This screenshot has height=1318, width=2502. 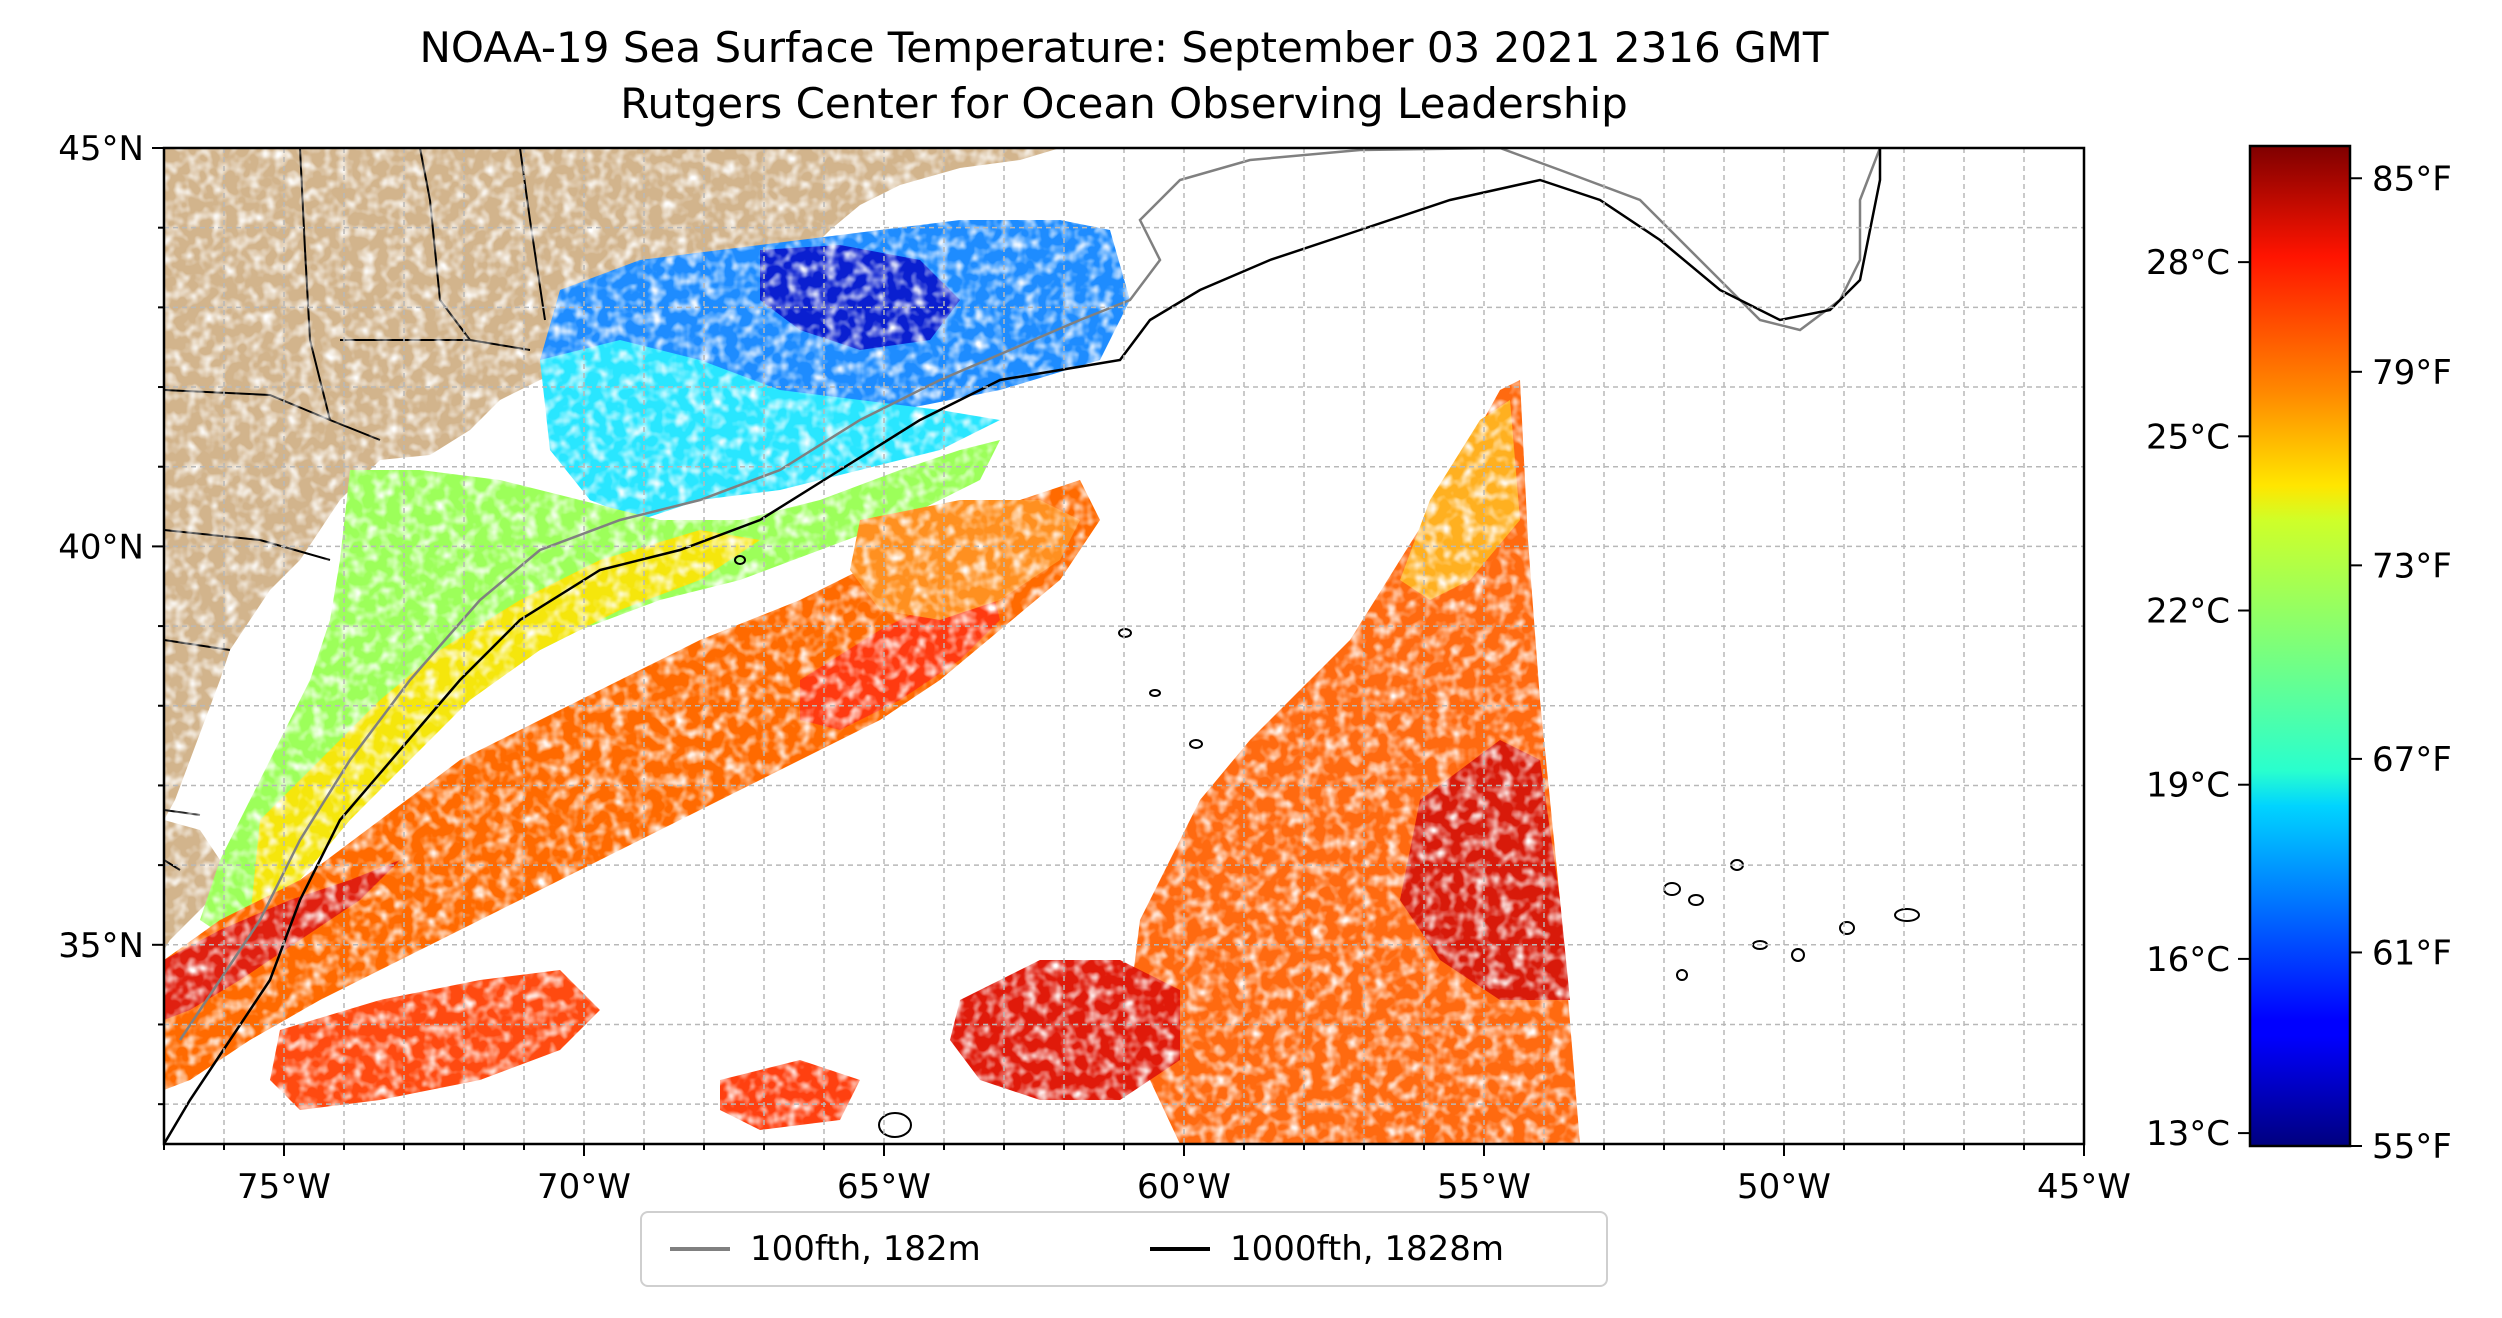 What do you see at coordinates (2412, 179) in the screenshot?
I see `colorbar-f-label: 85°F` at bounding box center [2412, 179].